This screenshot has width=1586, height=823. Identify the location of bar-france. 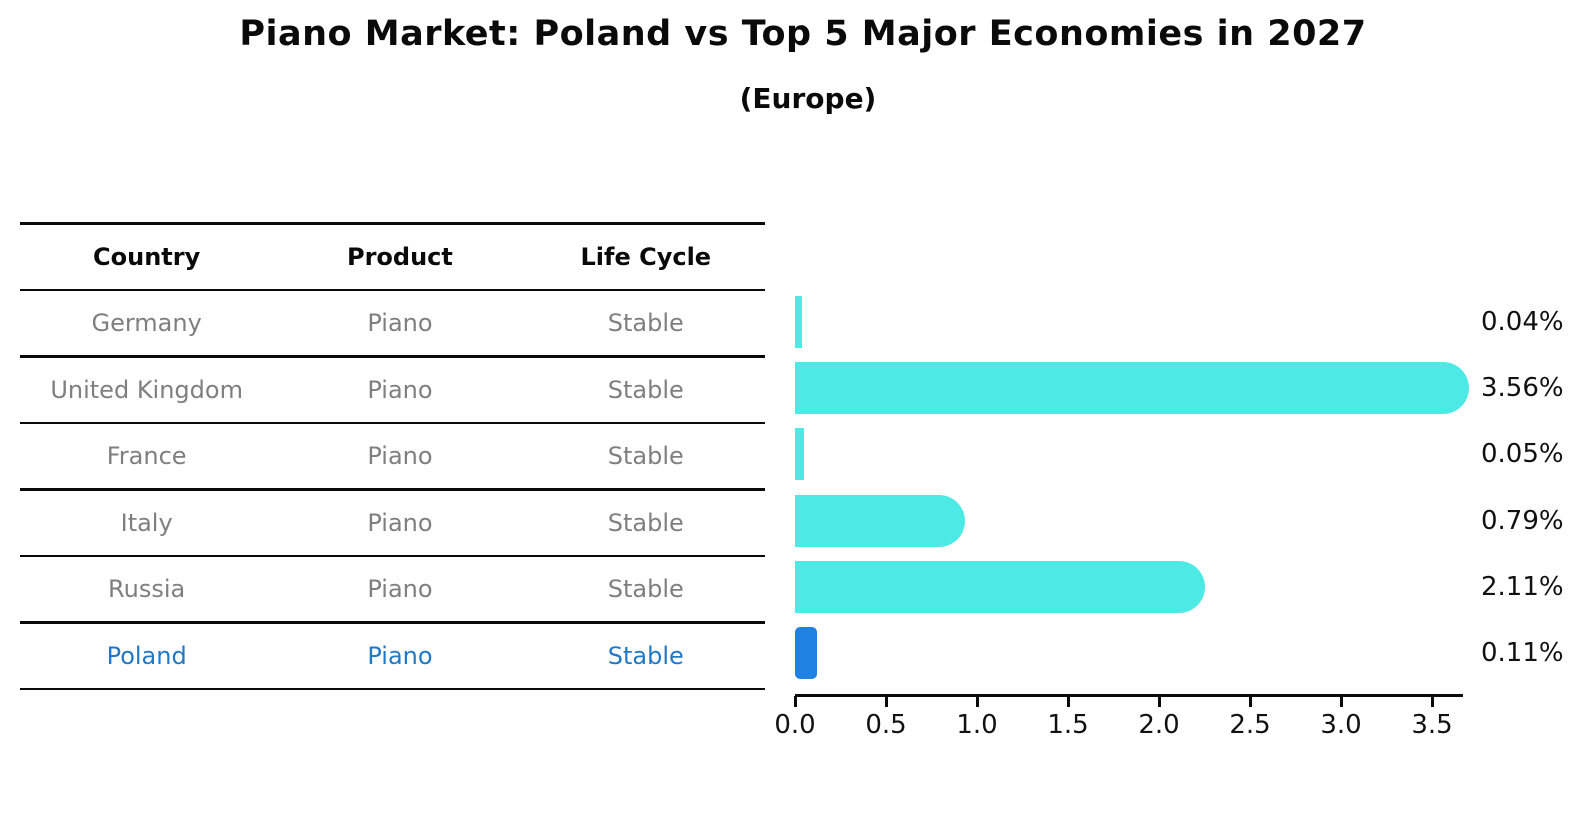
(800, 454).